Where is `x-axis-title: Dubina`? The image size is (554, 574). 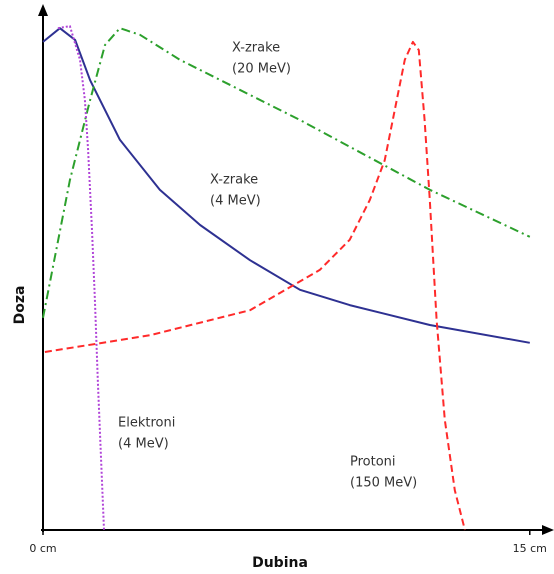
x-axis-title: Dubina is located at coordinates (280, 563).